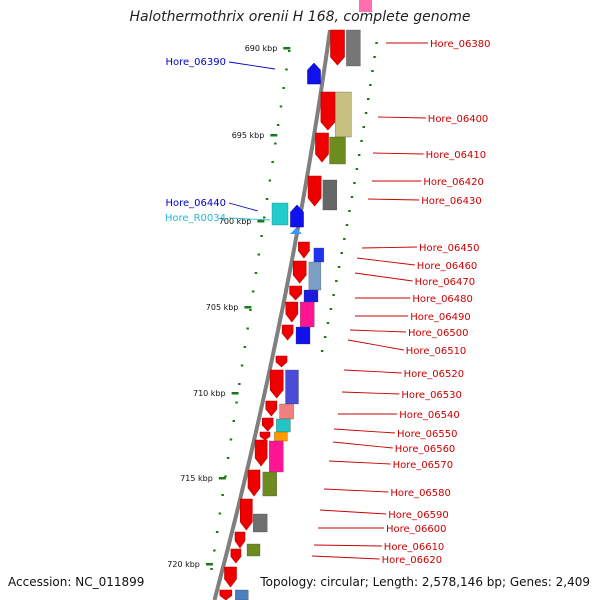  Describe the element at coordinates (434, 374) in the screenshot. I see `gene-label-reverse: Hore_06520` at that location.